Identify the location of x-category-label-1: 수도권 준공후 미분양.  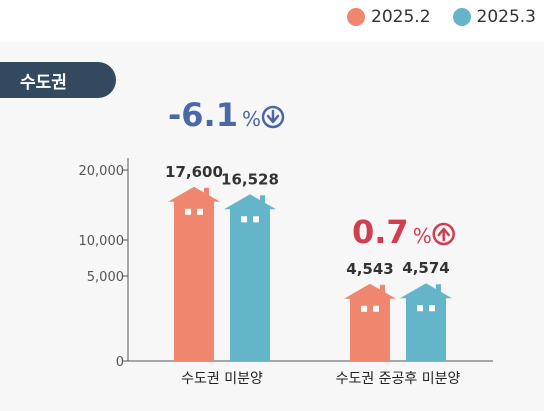
(398, 379).